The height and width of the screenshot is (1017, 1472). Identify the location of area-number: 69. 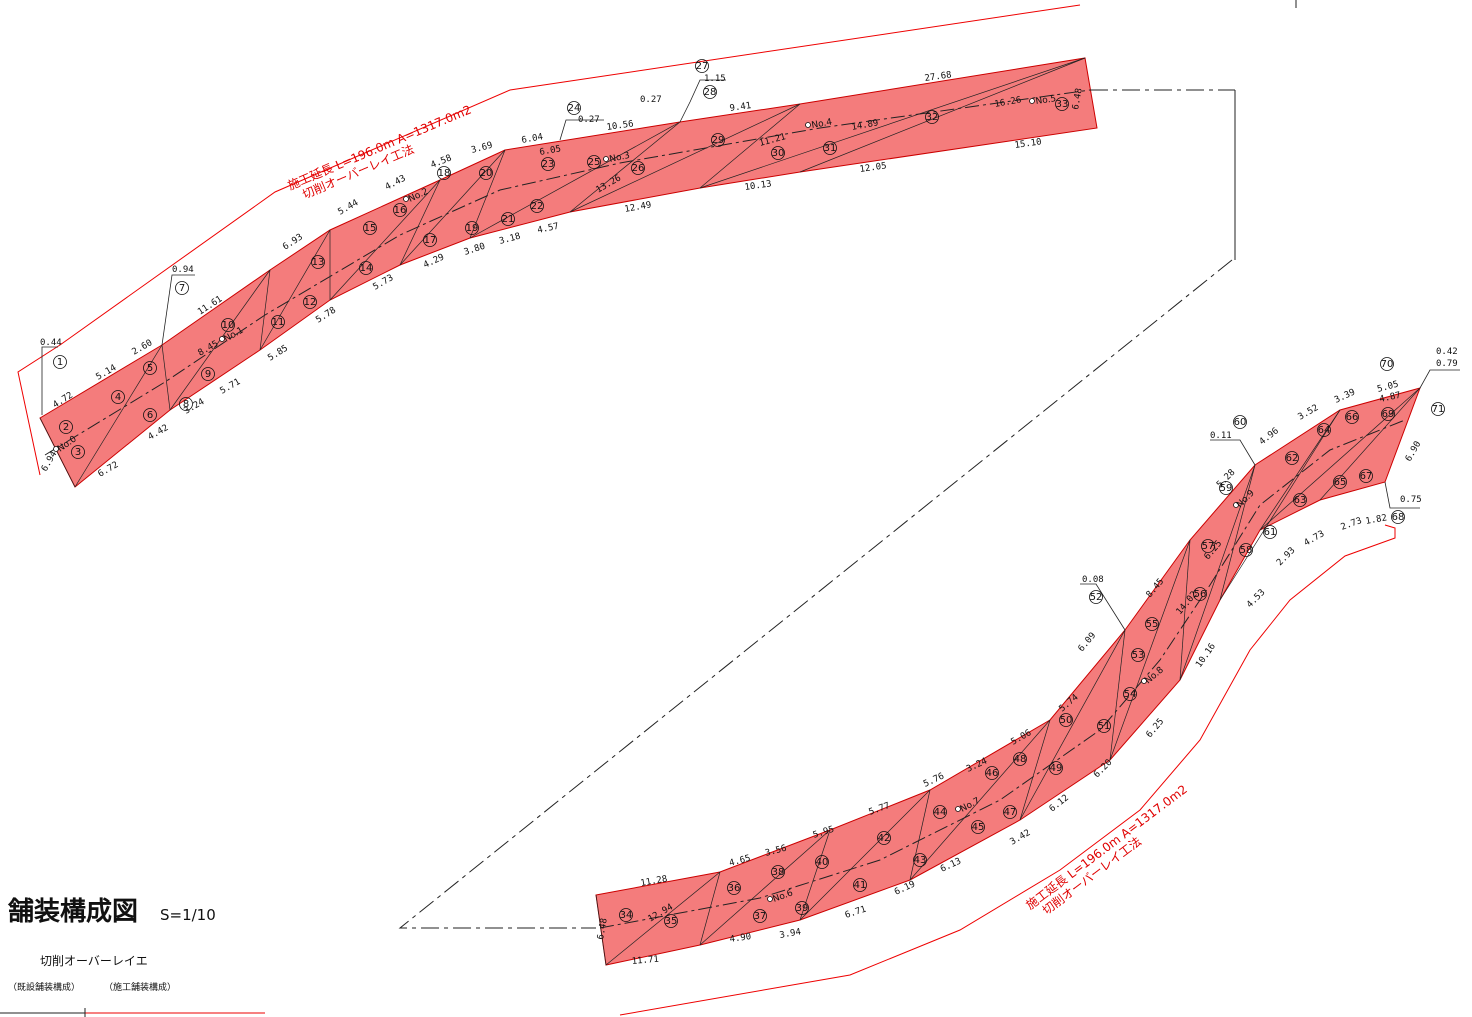
(1388, 414).